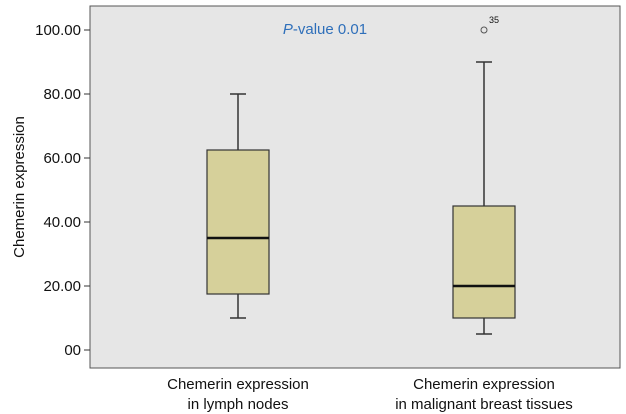  What do you see at coordinates (62, 158) in the screenshot?
I see `y-tick-label: 60.00` at bounding box center [62, 158].